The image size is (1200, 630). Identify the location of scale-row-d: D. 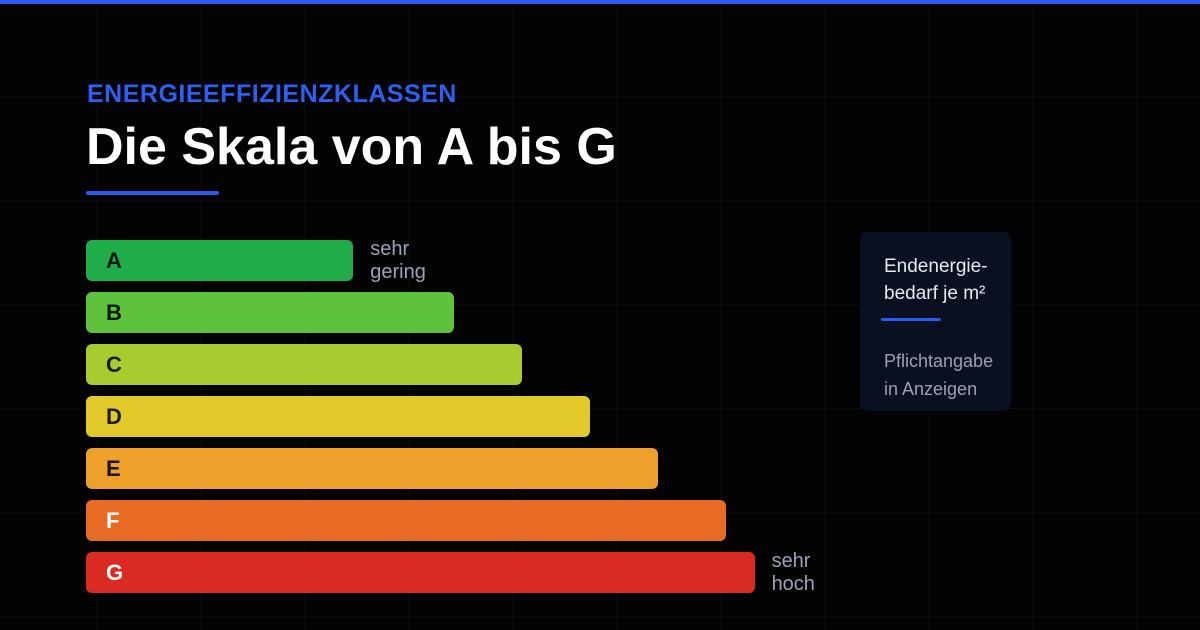
(338, 416).